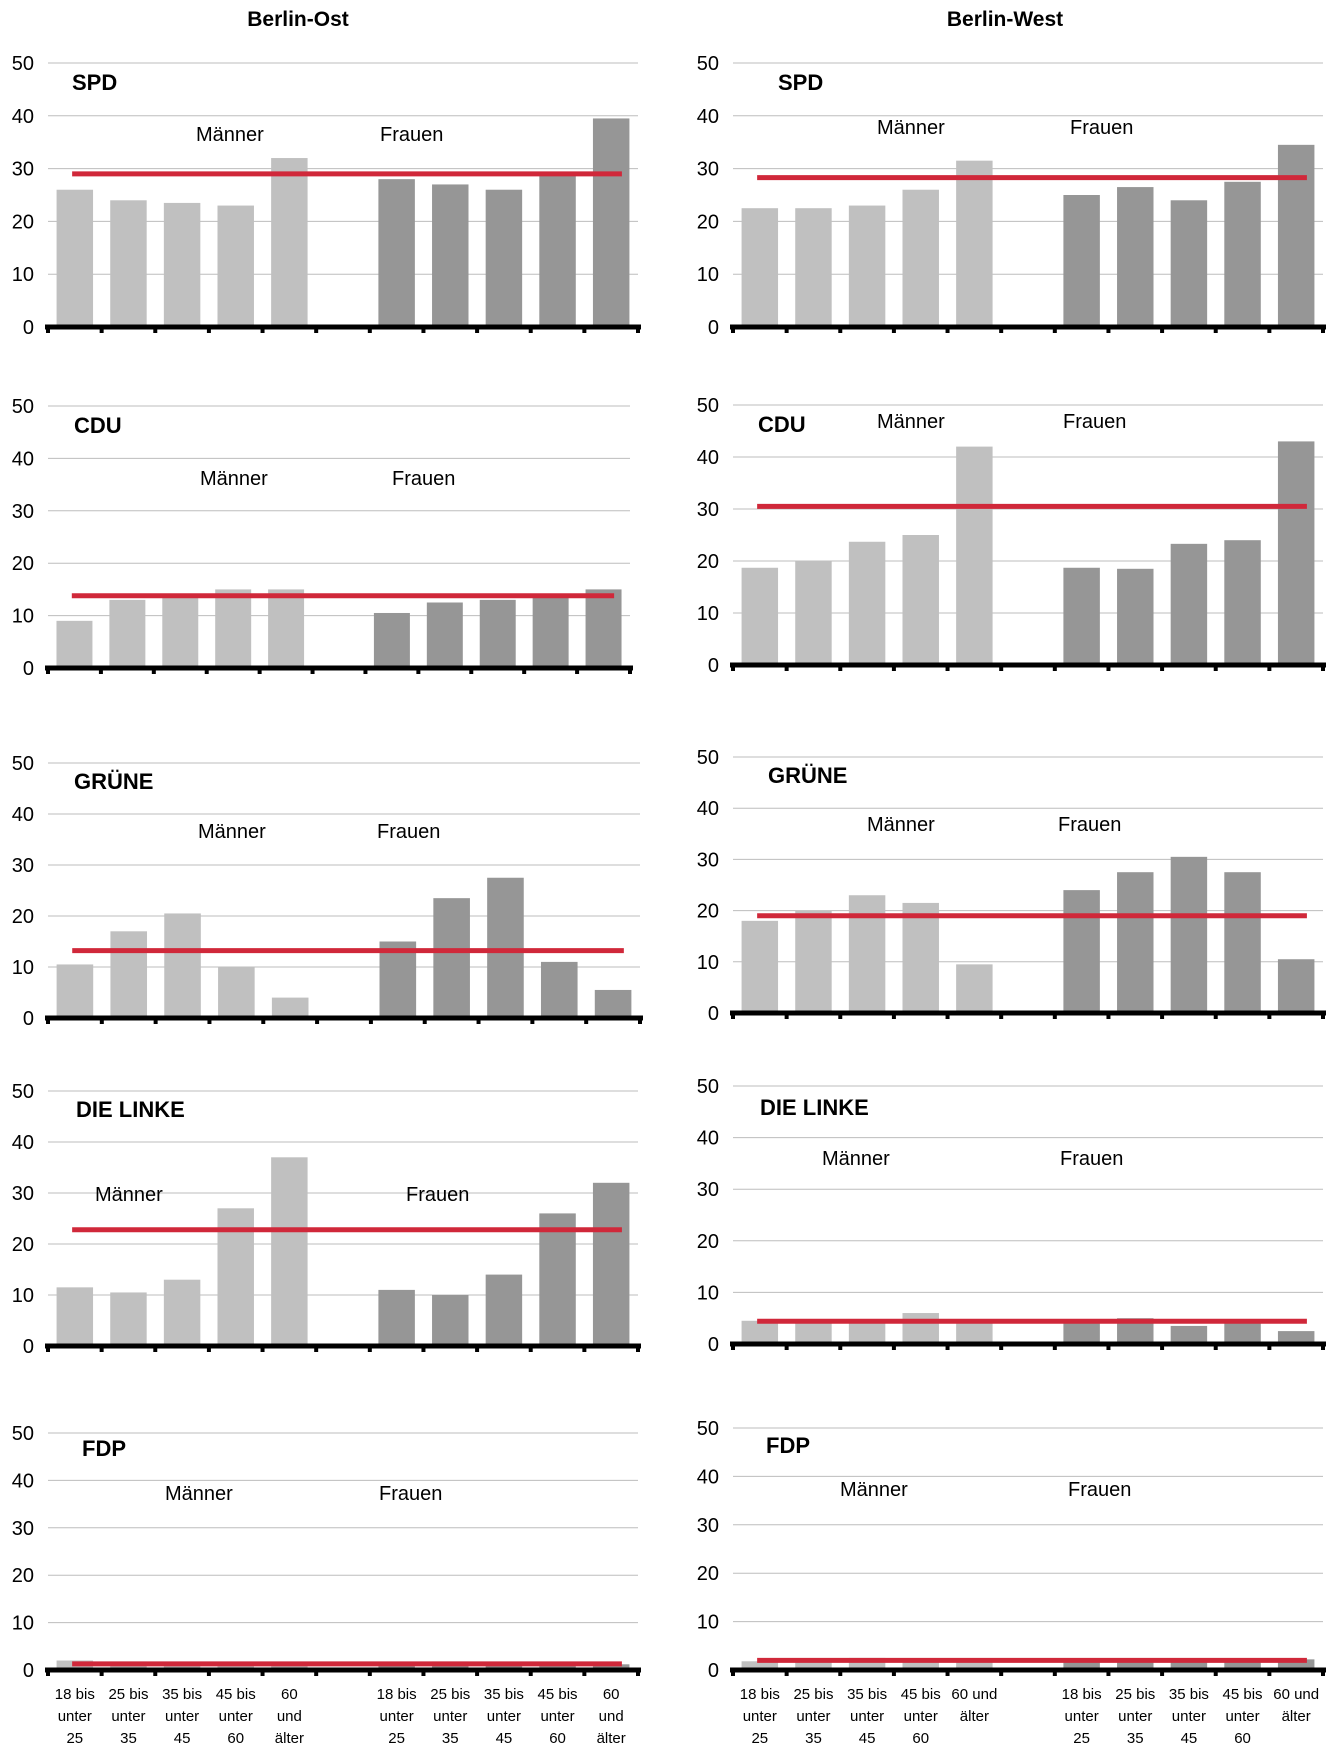  I want to click on x-category-label: 35, so click(813, 1737).